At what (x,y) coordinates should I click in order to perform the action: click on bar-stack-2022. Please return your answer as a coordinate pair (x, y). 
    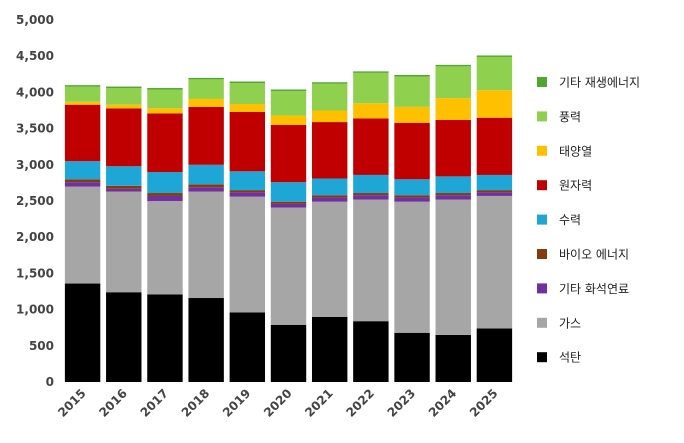
    Looking at the image, I should click on (371, 226).